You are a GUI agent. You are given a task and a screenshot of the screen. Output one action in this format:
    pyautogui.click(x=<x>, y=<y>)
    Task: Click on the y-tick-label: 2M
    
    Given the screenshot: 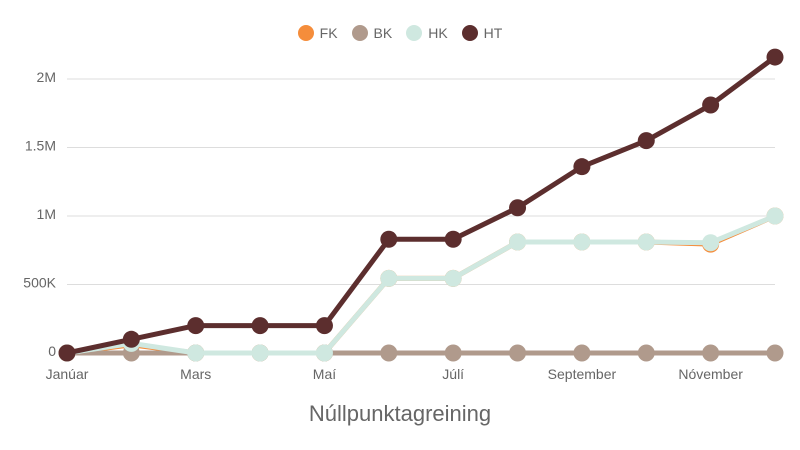 What is the action you would take?
    pyautogui.click(x=46, y=77)
    